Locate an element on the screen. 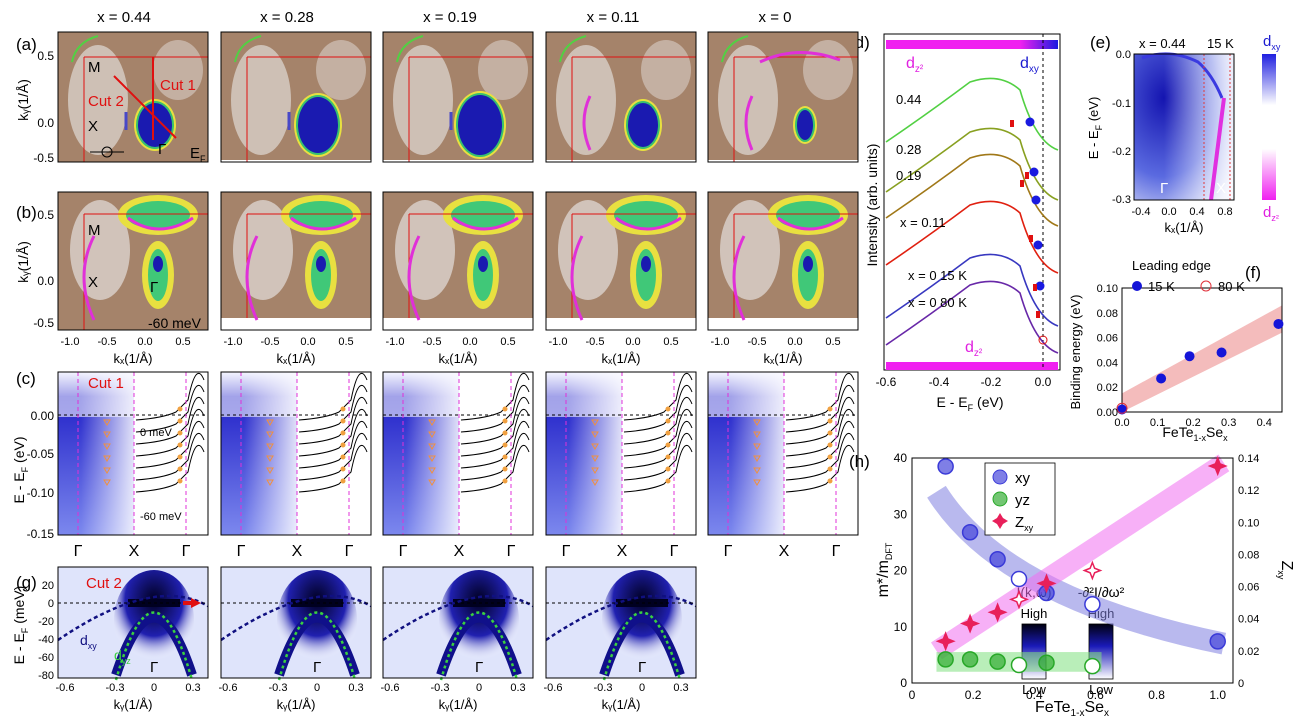 The image size is (1293, 717). f-band is located at coordinates (1202, 358).